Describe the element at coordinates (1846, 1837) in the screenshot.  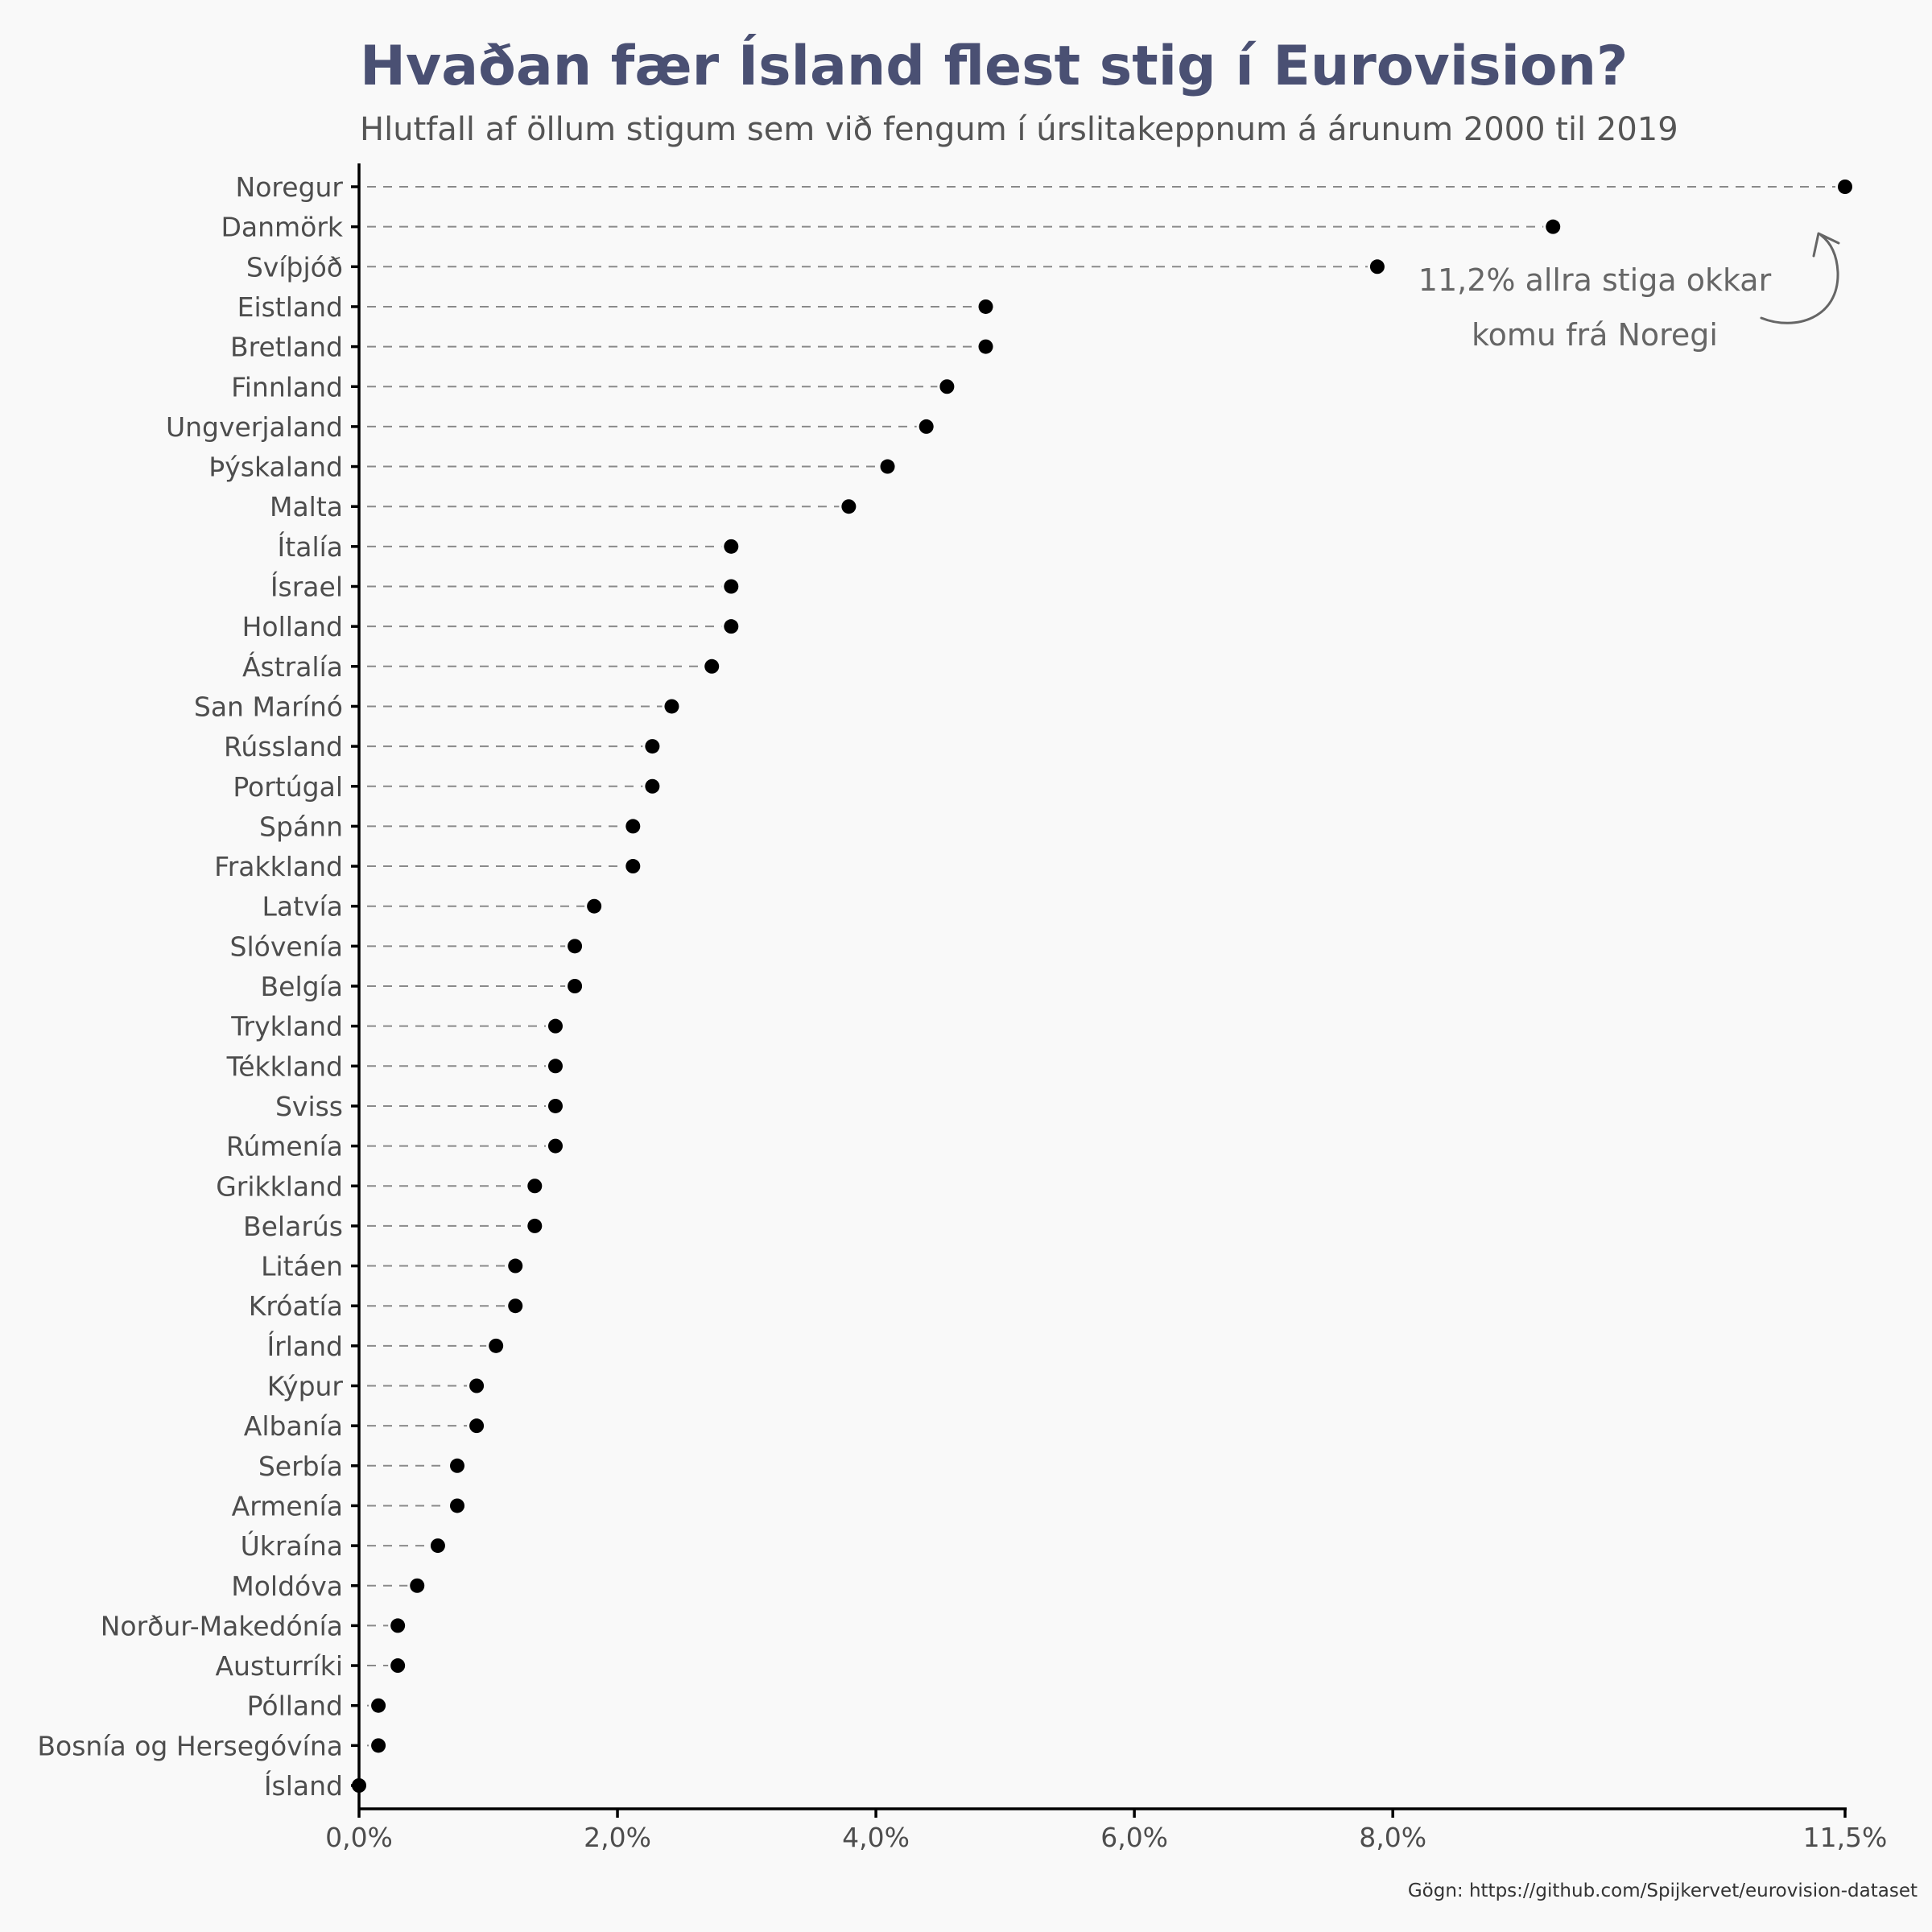
I see `x-tick-label: 11,5%` at that location.